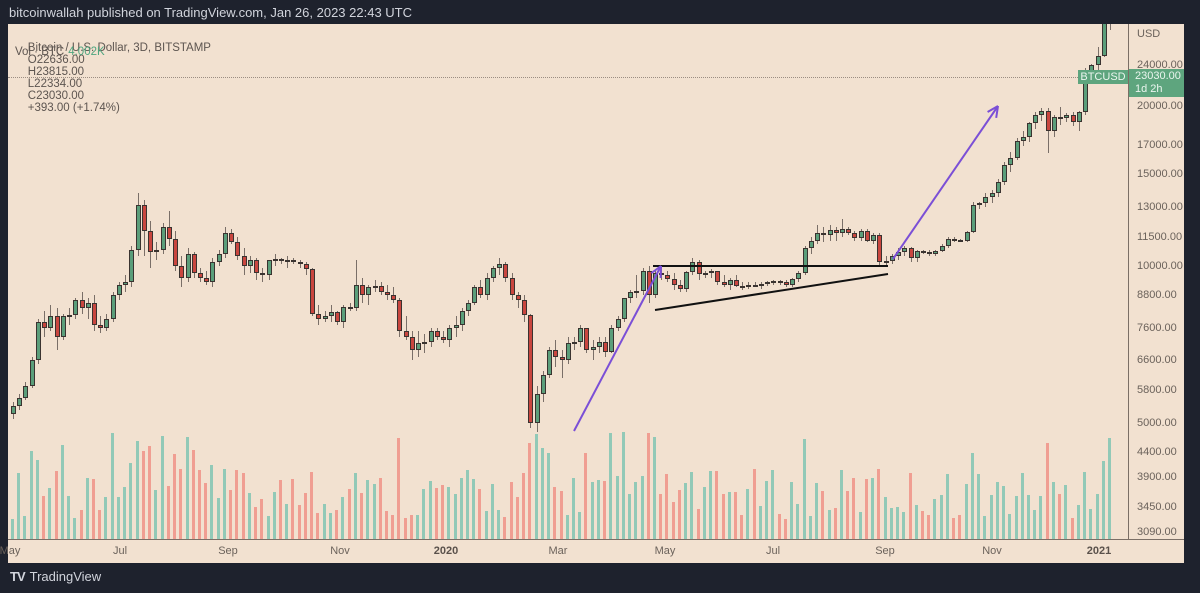 The image size is (1200, 593). What do you see at coordinates (1157, 295) in the screenshot?
I see `price-tick: 8800.00` at bounding box center [1157, 295].